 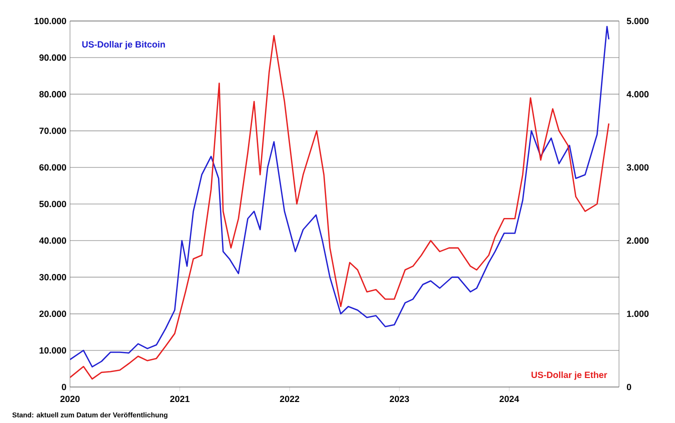 What do you see at coordinates (64, 387) in the screenshot?
I see `y-tick-label: 0` at bounding box center [64, 387].